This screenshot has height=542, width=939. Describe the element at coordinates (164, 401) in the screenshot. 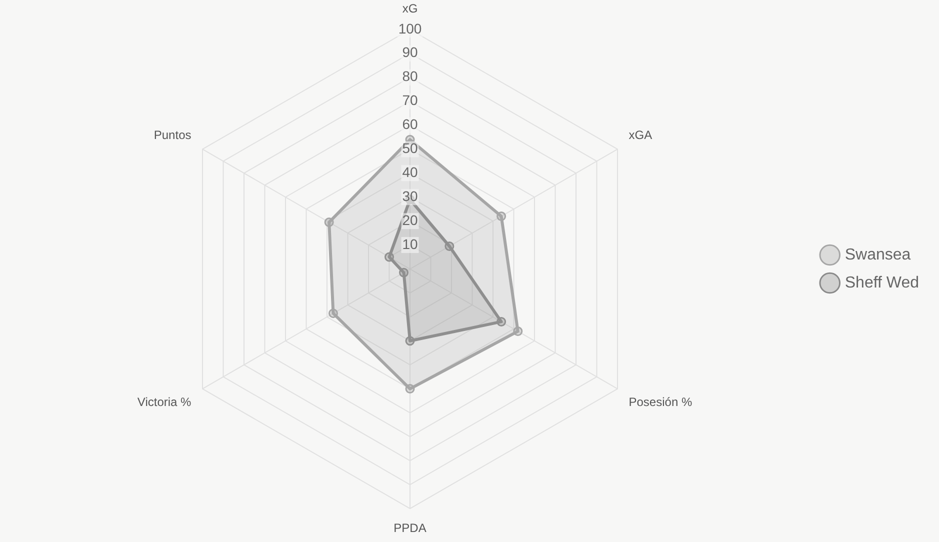

I see `spoke-label: Victoria %` at that location.